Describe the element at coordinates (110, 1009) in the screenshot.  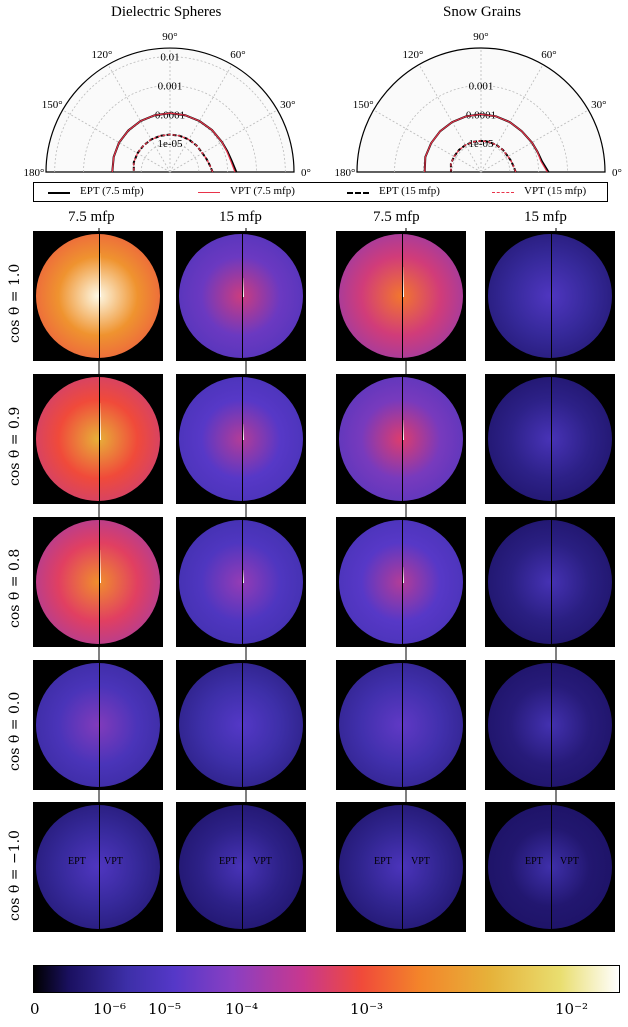
I see `colorbar-tick: 10⁻⁶` at that location.